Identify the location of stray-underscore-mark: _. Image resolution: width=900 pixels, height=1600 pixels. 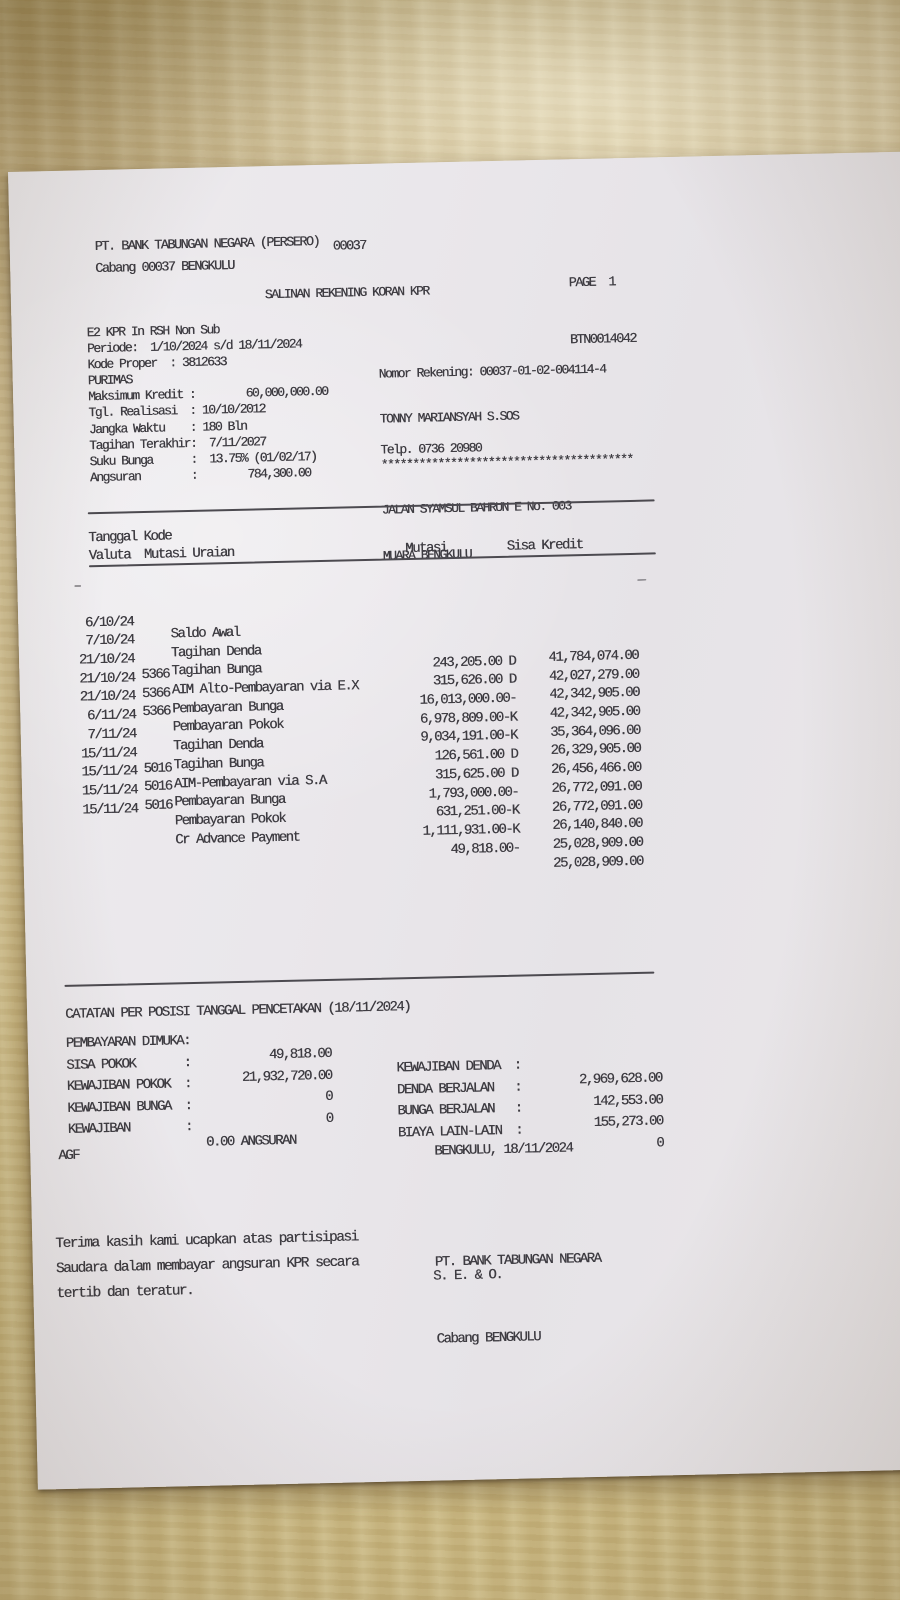
(641, 575).